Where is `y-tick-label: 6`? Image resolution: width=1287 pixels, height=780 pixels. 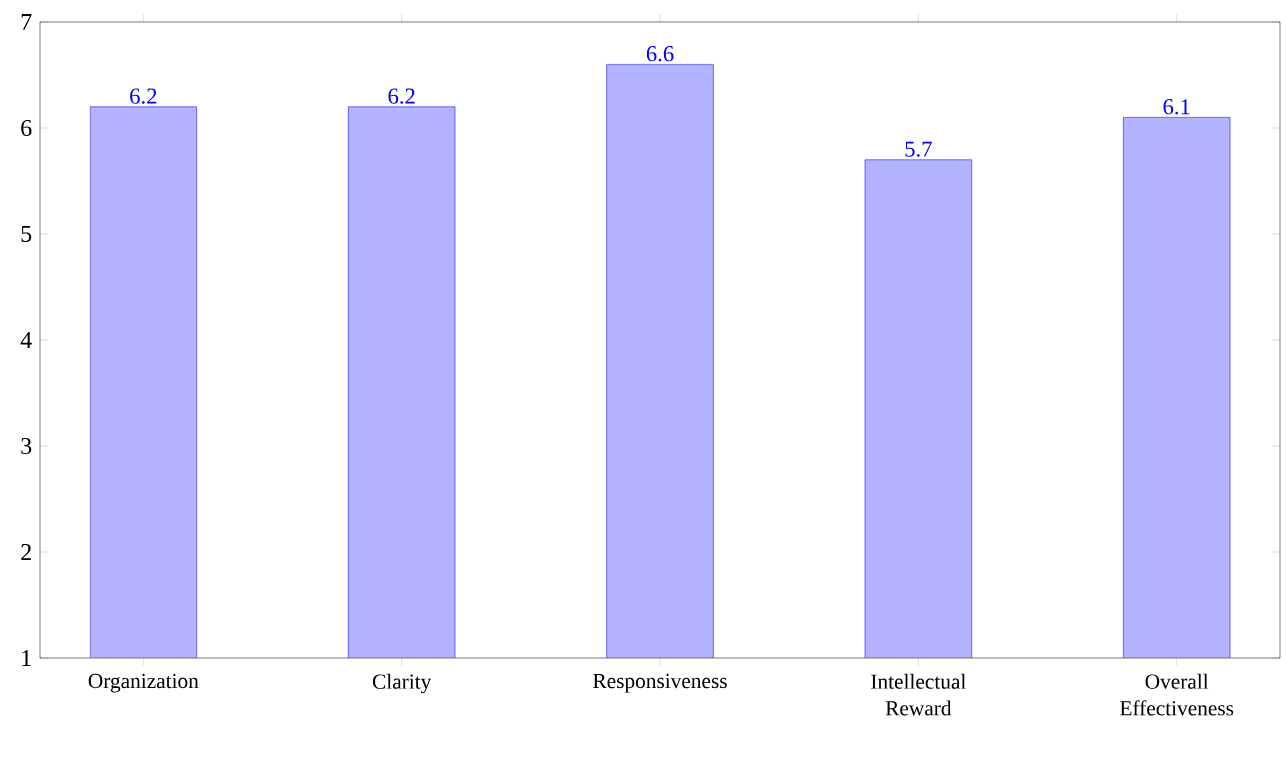
y-tick-label: 6 is located at coordinates (26, 128).